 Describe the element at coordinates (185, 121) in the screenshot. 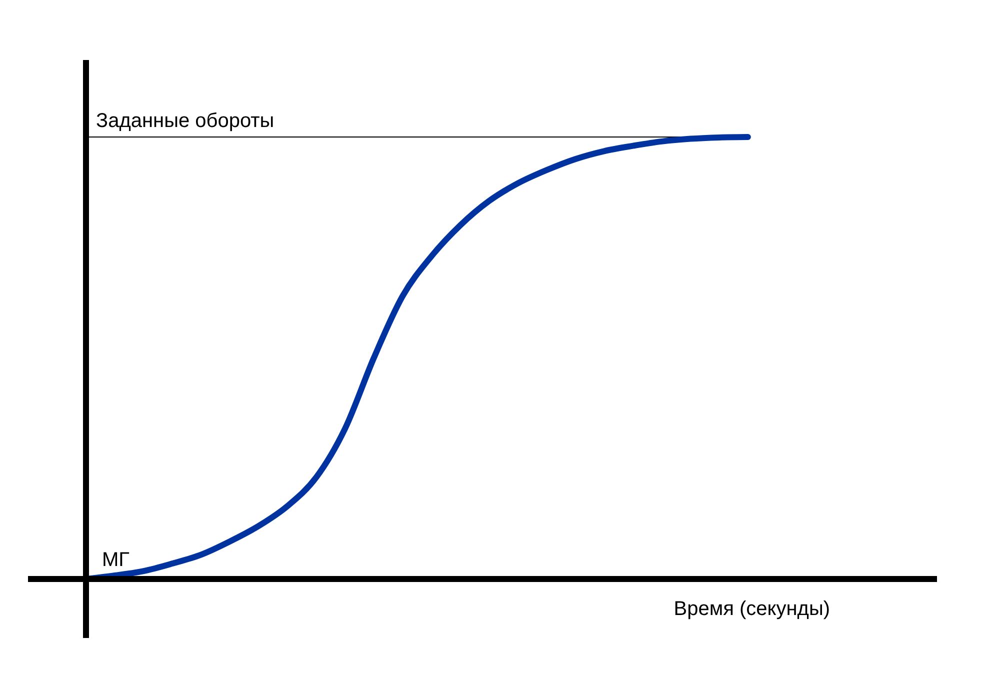

I see `ref-line-label: Заданные обороты` at that location.